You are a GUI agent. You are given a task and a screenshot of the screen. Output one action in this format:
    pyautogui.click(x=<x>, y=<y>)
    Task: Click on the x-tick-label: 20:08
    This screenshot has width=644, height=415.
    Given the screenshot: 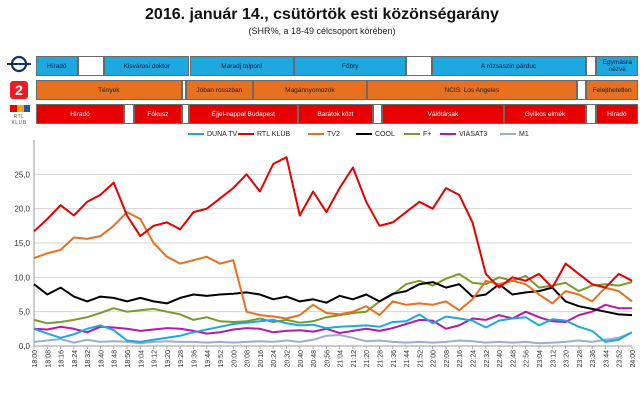 What is the action you would take?
    pyautogui.click(x=248, y=359)
    